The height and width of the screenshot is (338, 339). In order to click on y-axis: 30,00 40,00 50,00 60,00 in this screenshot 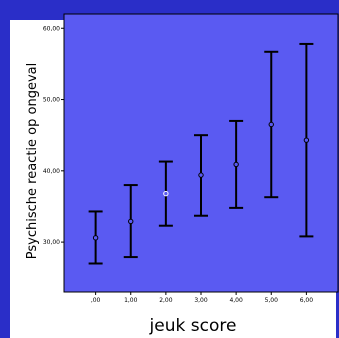, I will do `click(53, 135)`.